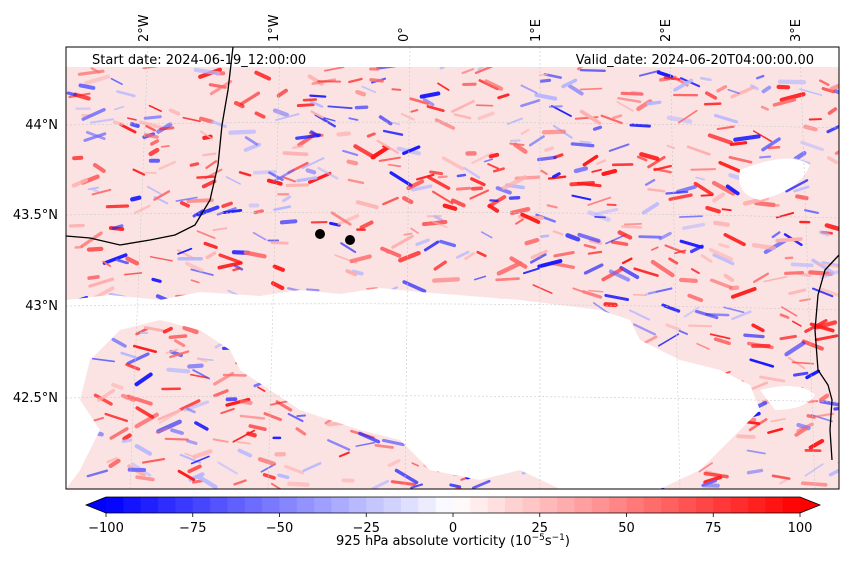 This screenshot has width=850, height=562. What do you see at coordinates (366, 528) in the screenshot?
I see `colorbar-tick-label: −25` at bounding box center [366, 528].